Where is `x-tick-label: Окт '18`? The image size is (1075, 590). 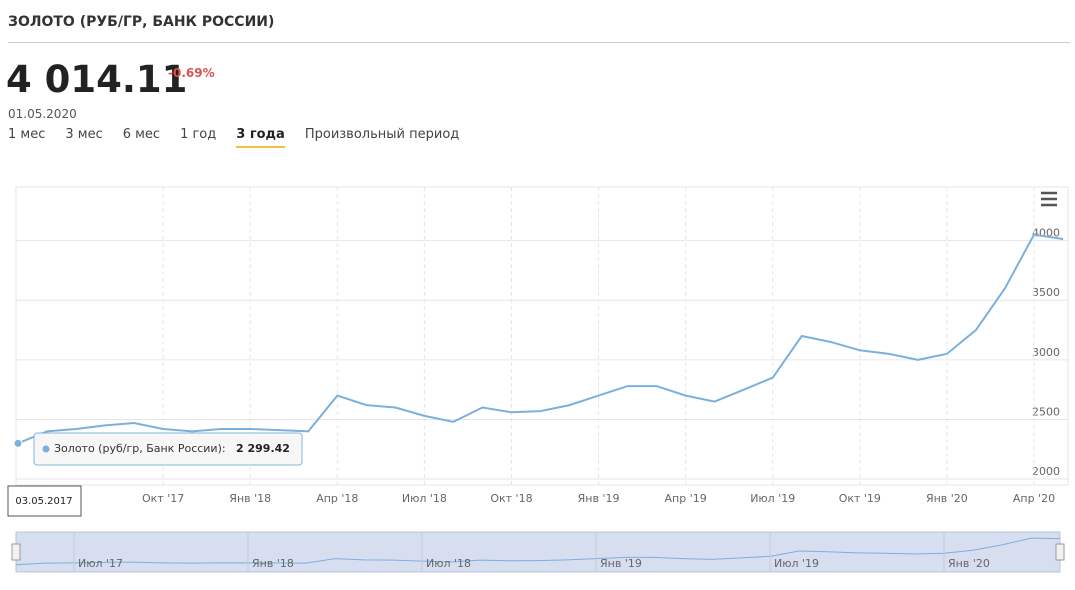 x-tick-label: Окт '18 is located at coordinates (511, 498).